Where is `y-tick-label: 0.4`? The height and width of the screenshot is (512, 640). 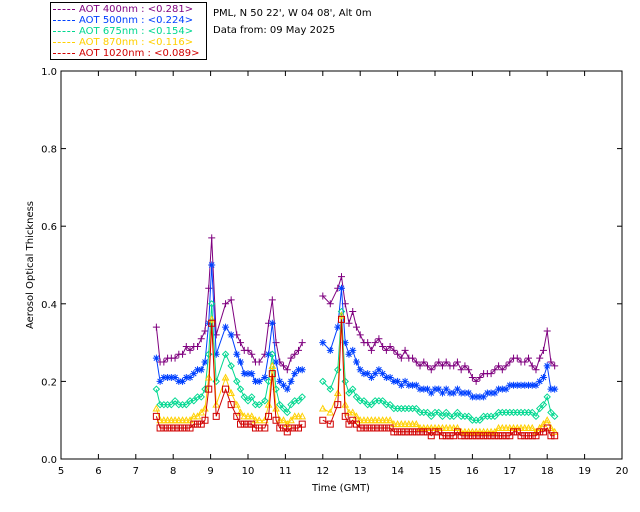
y-tick-label: 0.4 is located at coordinates (49, 305).